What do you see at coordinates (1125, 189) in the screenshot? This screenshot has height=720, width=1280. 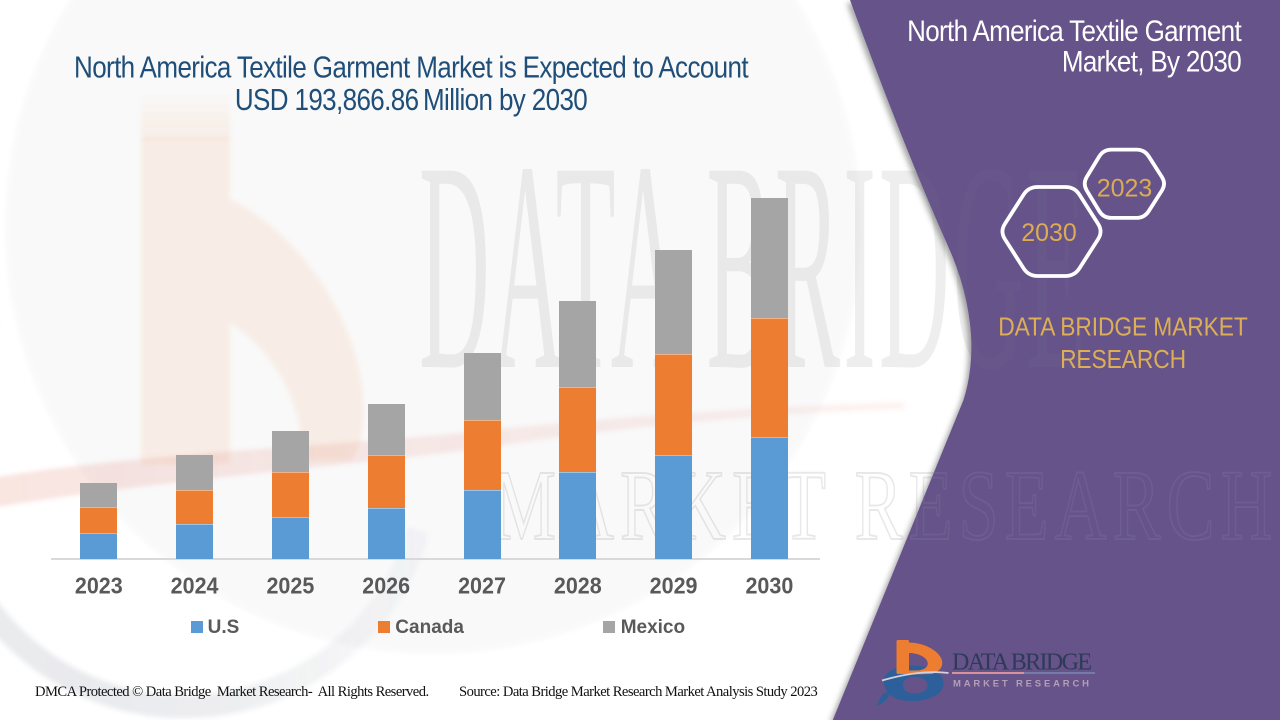 I see `svg-text: 2023` at bounding box center [1125, 189].